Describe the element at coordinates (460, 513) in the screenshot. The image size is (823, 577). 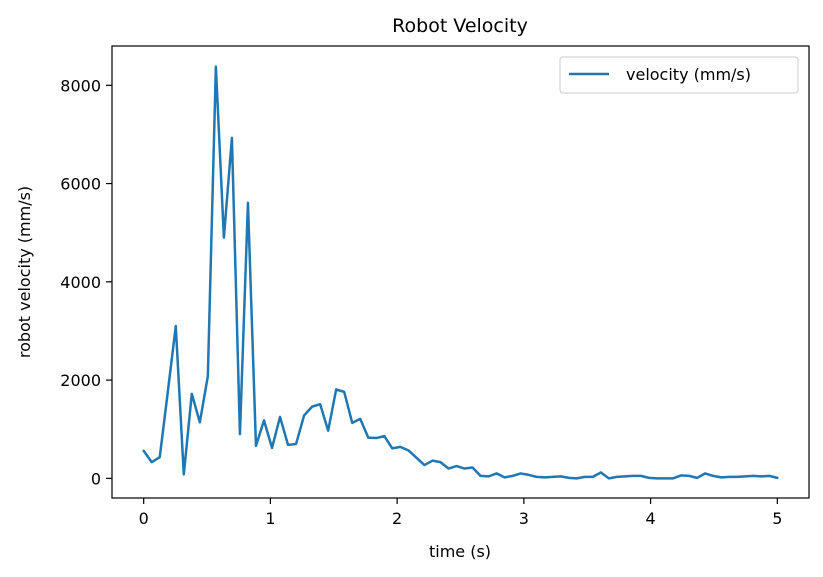
I see `x-axis-ticks: 0 1 2 3 4 5` at that location.